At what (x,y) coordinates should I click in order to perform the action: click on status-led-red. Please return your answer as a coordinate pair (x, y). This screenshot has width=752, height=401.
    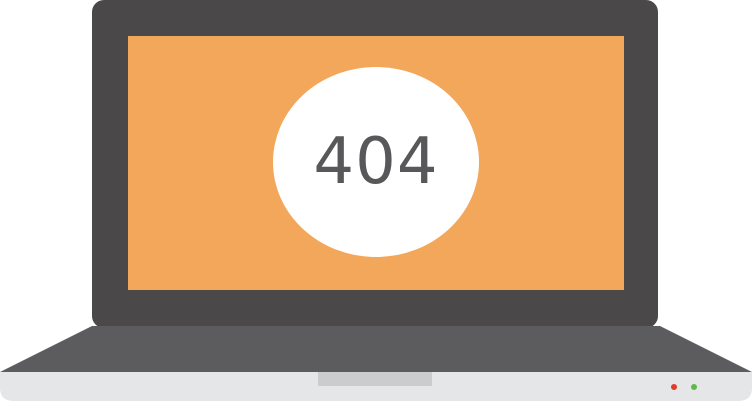
    Looking at the image, I should click on (674, 387).